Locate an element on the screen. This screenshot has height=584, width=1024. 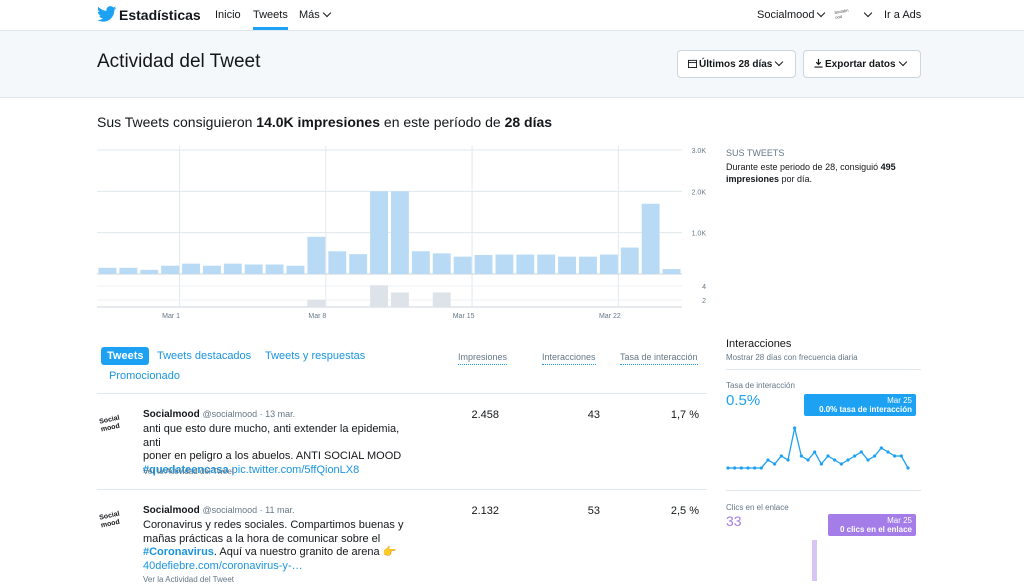
rate-tooltip-text: 0.0% tasa de interacción is located at coordinates (865, 409).